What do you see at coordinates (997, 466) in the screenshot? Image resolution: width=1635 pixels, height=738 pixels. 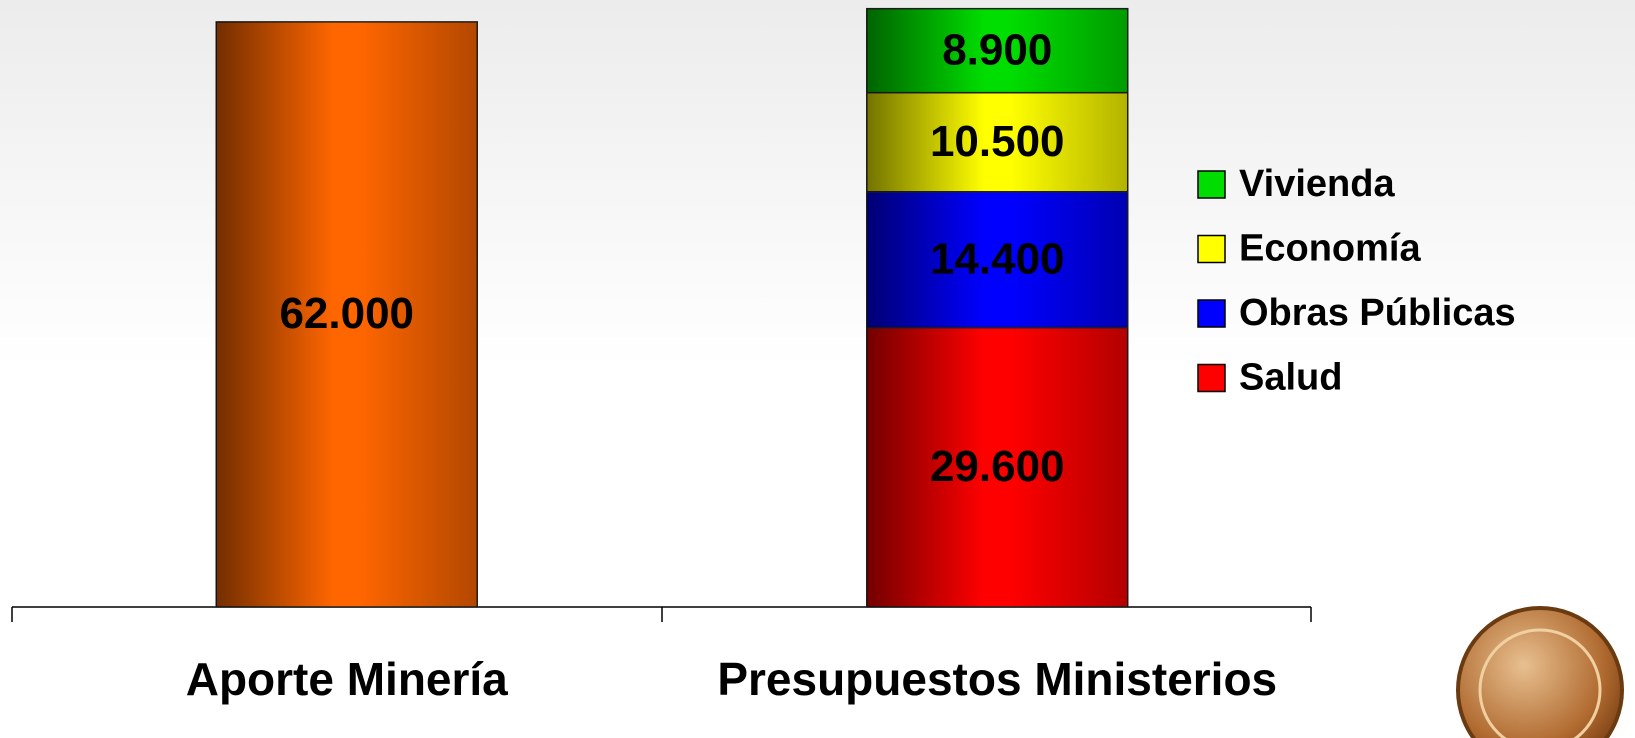 I see `data-label: 29.600` at bounding box center [997, 466].